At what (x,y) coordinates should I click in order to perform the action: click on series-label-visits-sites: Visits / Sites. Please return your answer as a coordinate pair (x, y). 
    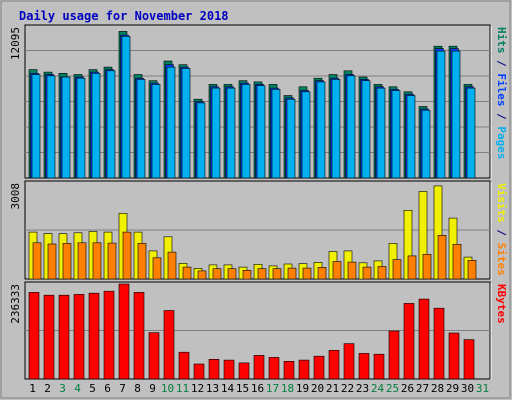
    Looking at the image, I should click on (501, 229).